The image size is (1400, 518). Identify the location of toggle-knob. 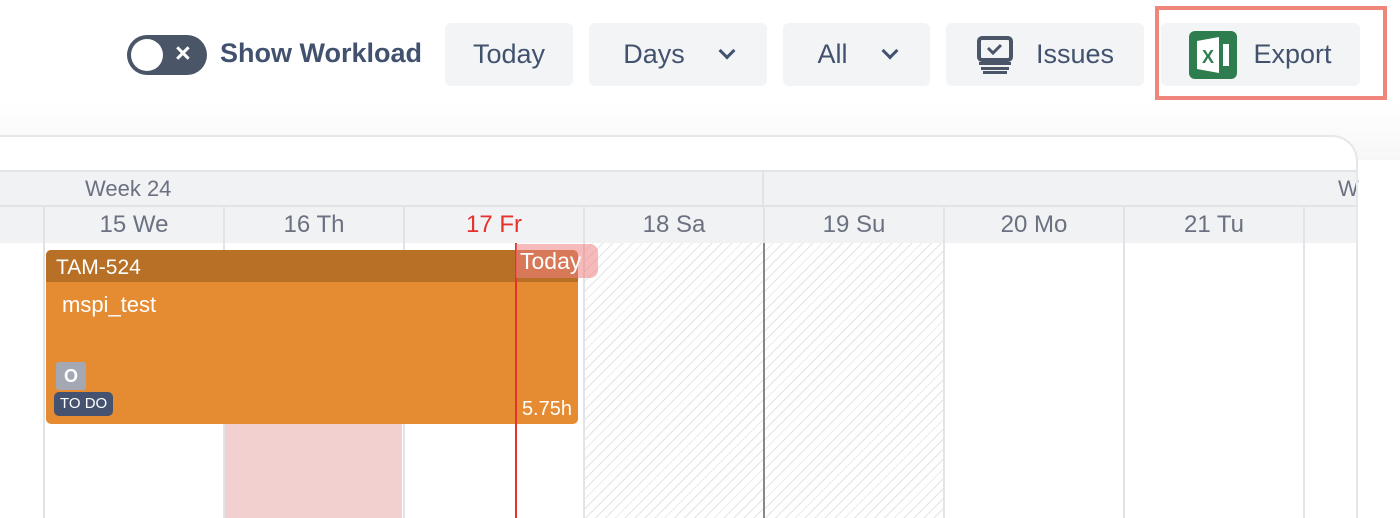
(147, 55).